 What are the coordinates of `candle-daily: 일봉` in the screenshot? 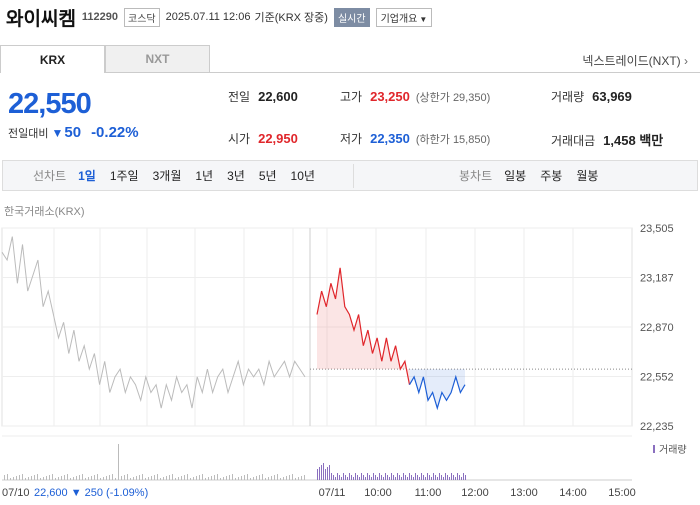 It's located at (515, 176).